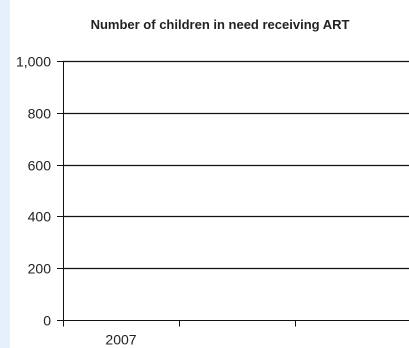 The width and height of the screenshot is (409, 348). Describe the element at coordinates (47, 321) in the screenshot. I see `y-tick-label: 0` at that location.